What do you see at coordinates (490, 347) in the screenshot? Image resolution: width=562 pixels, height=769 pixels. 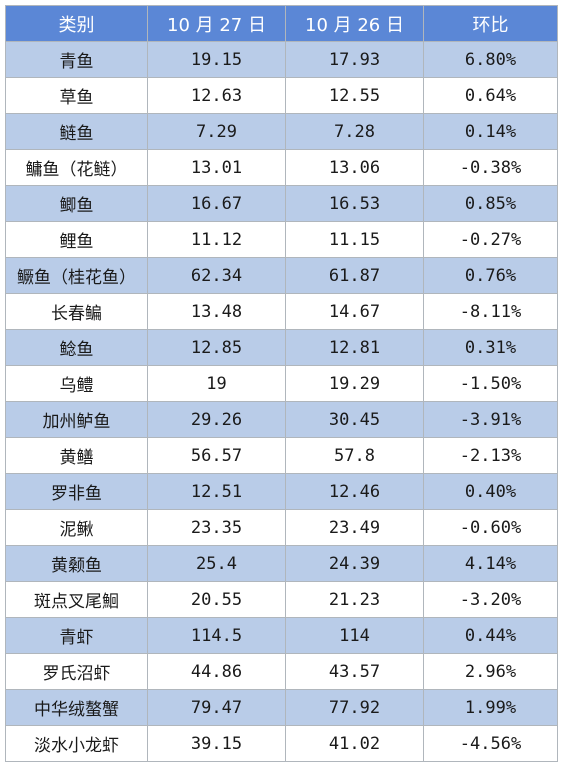 I see `row-change: 0.31%` at bounding box center [490, 347].